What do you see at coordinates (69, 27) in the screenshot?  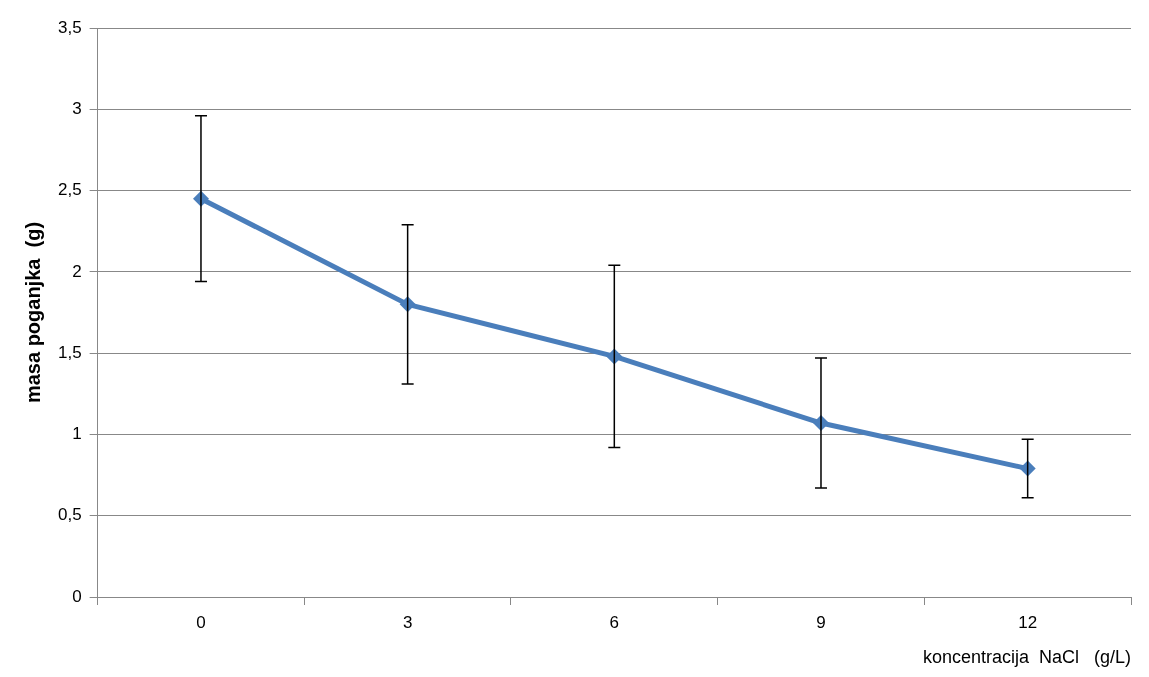 I see `y-tick-label: 3,5` at bounding box center [69, 27].